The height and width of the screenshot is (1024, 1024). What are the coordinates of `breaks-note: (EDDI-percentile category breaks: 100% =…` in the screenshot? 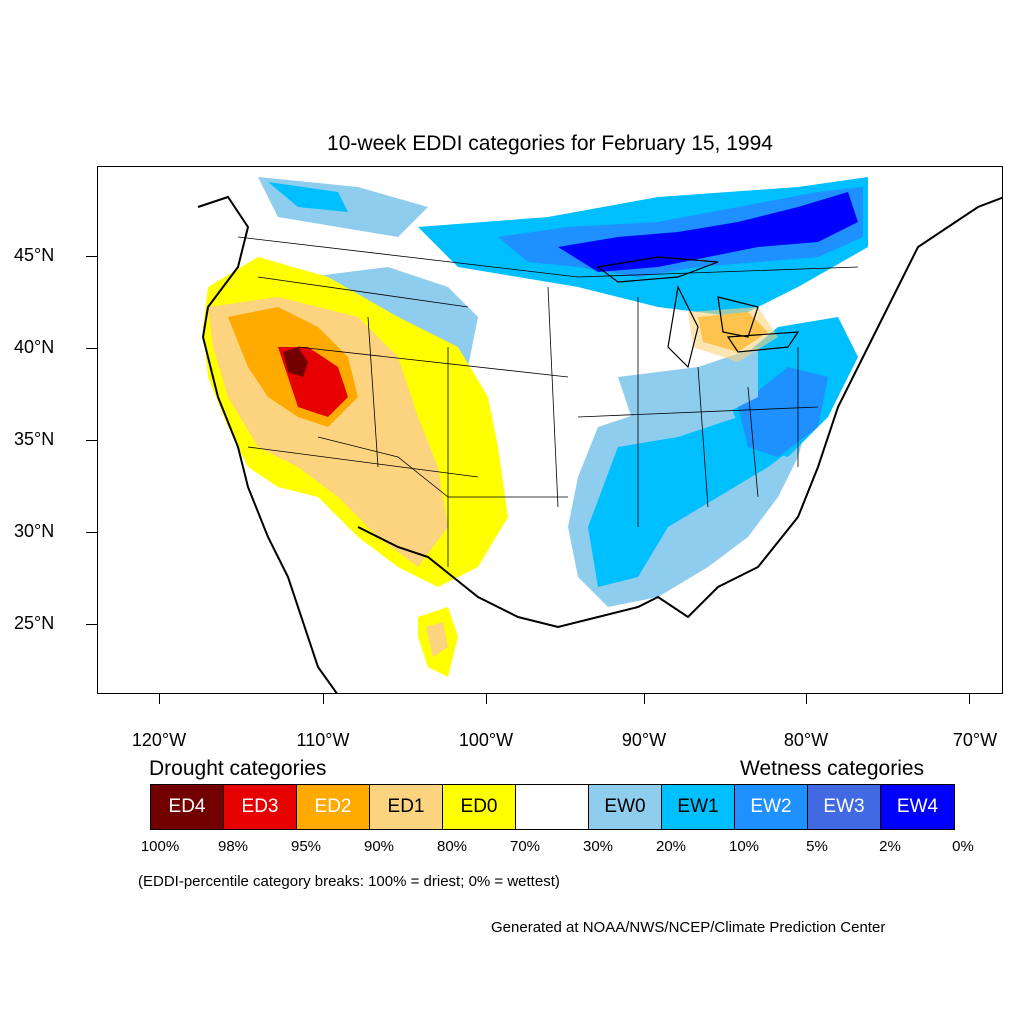 It's located at (349, 881).